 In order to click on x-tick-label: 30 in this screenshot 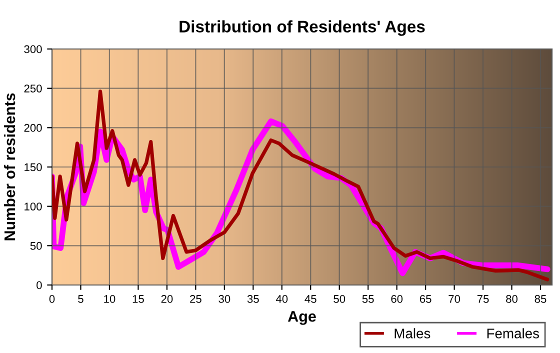, I will do `click(224, 299)`.